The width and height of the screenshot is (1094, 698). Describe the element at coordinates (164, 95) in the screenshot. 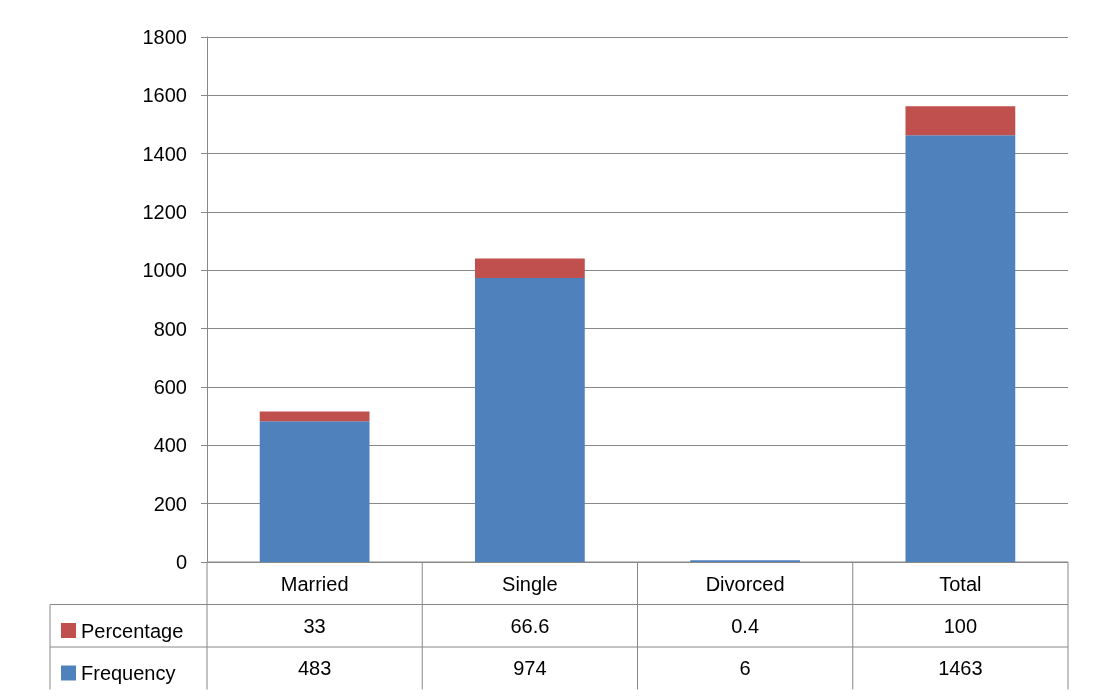

I see `y-tick-label: 1600` at that location.